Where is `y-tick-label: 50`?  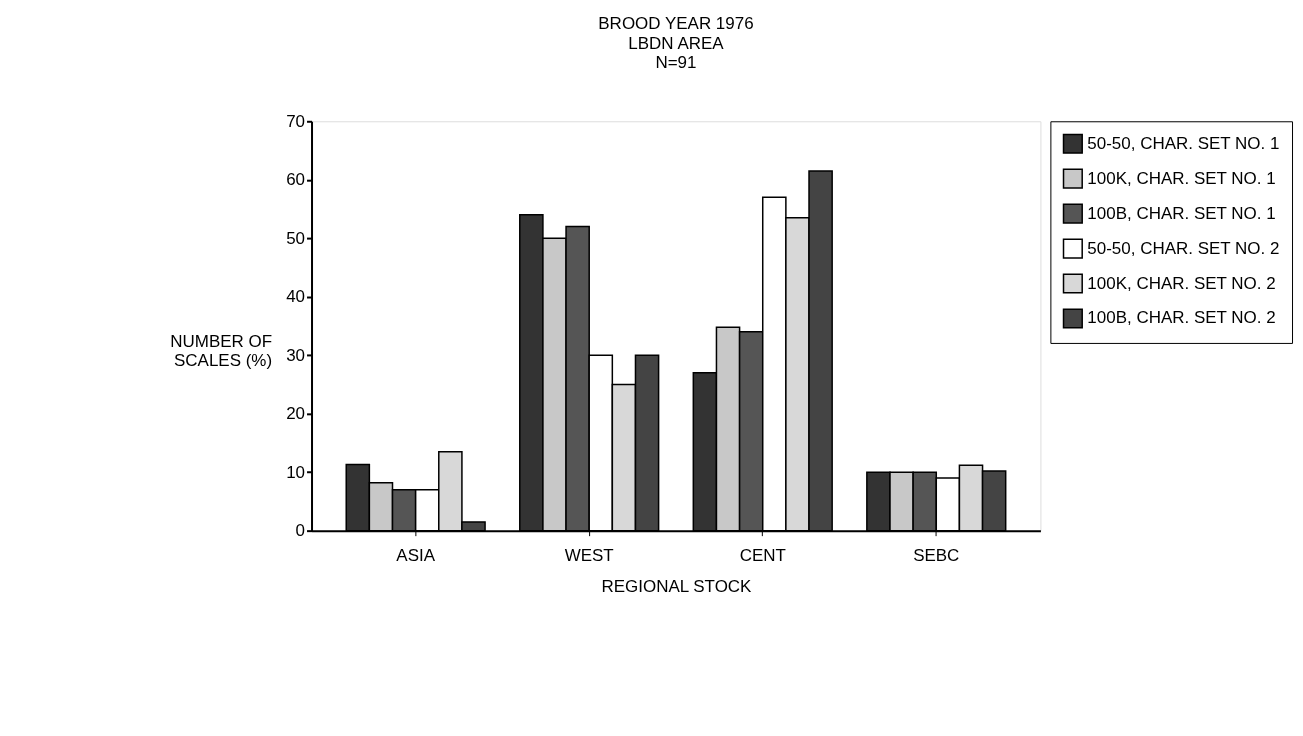 y-tick-label: 50 is located at coordinates (296, 238).